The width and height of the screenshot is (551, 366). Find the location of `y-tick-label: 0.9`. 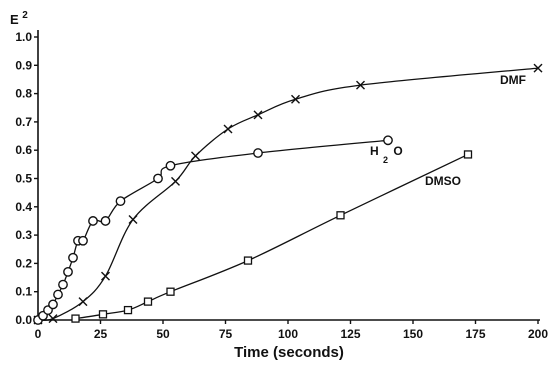

y-tick-label: 0.9 is located at coordinates (23, 65).